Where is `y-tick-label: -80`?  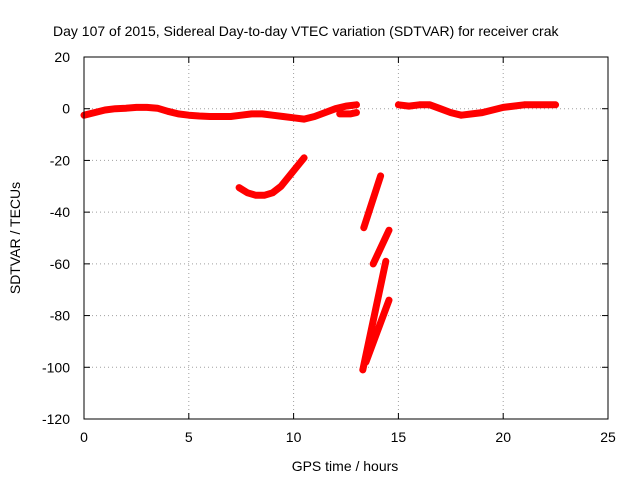 y-tick-label: -80 is located at coordinates (60, 316).